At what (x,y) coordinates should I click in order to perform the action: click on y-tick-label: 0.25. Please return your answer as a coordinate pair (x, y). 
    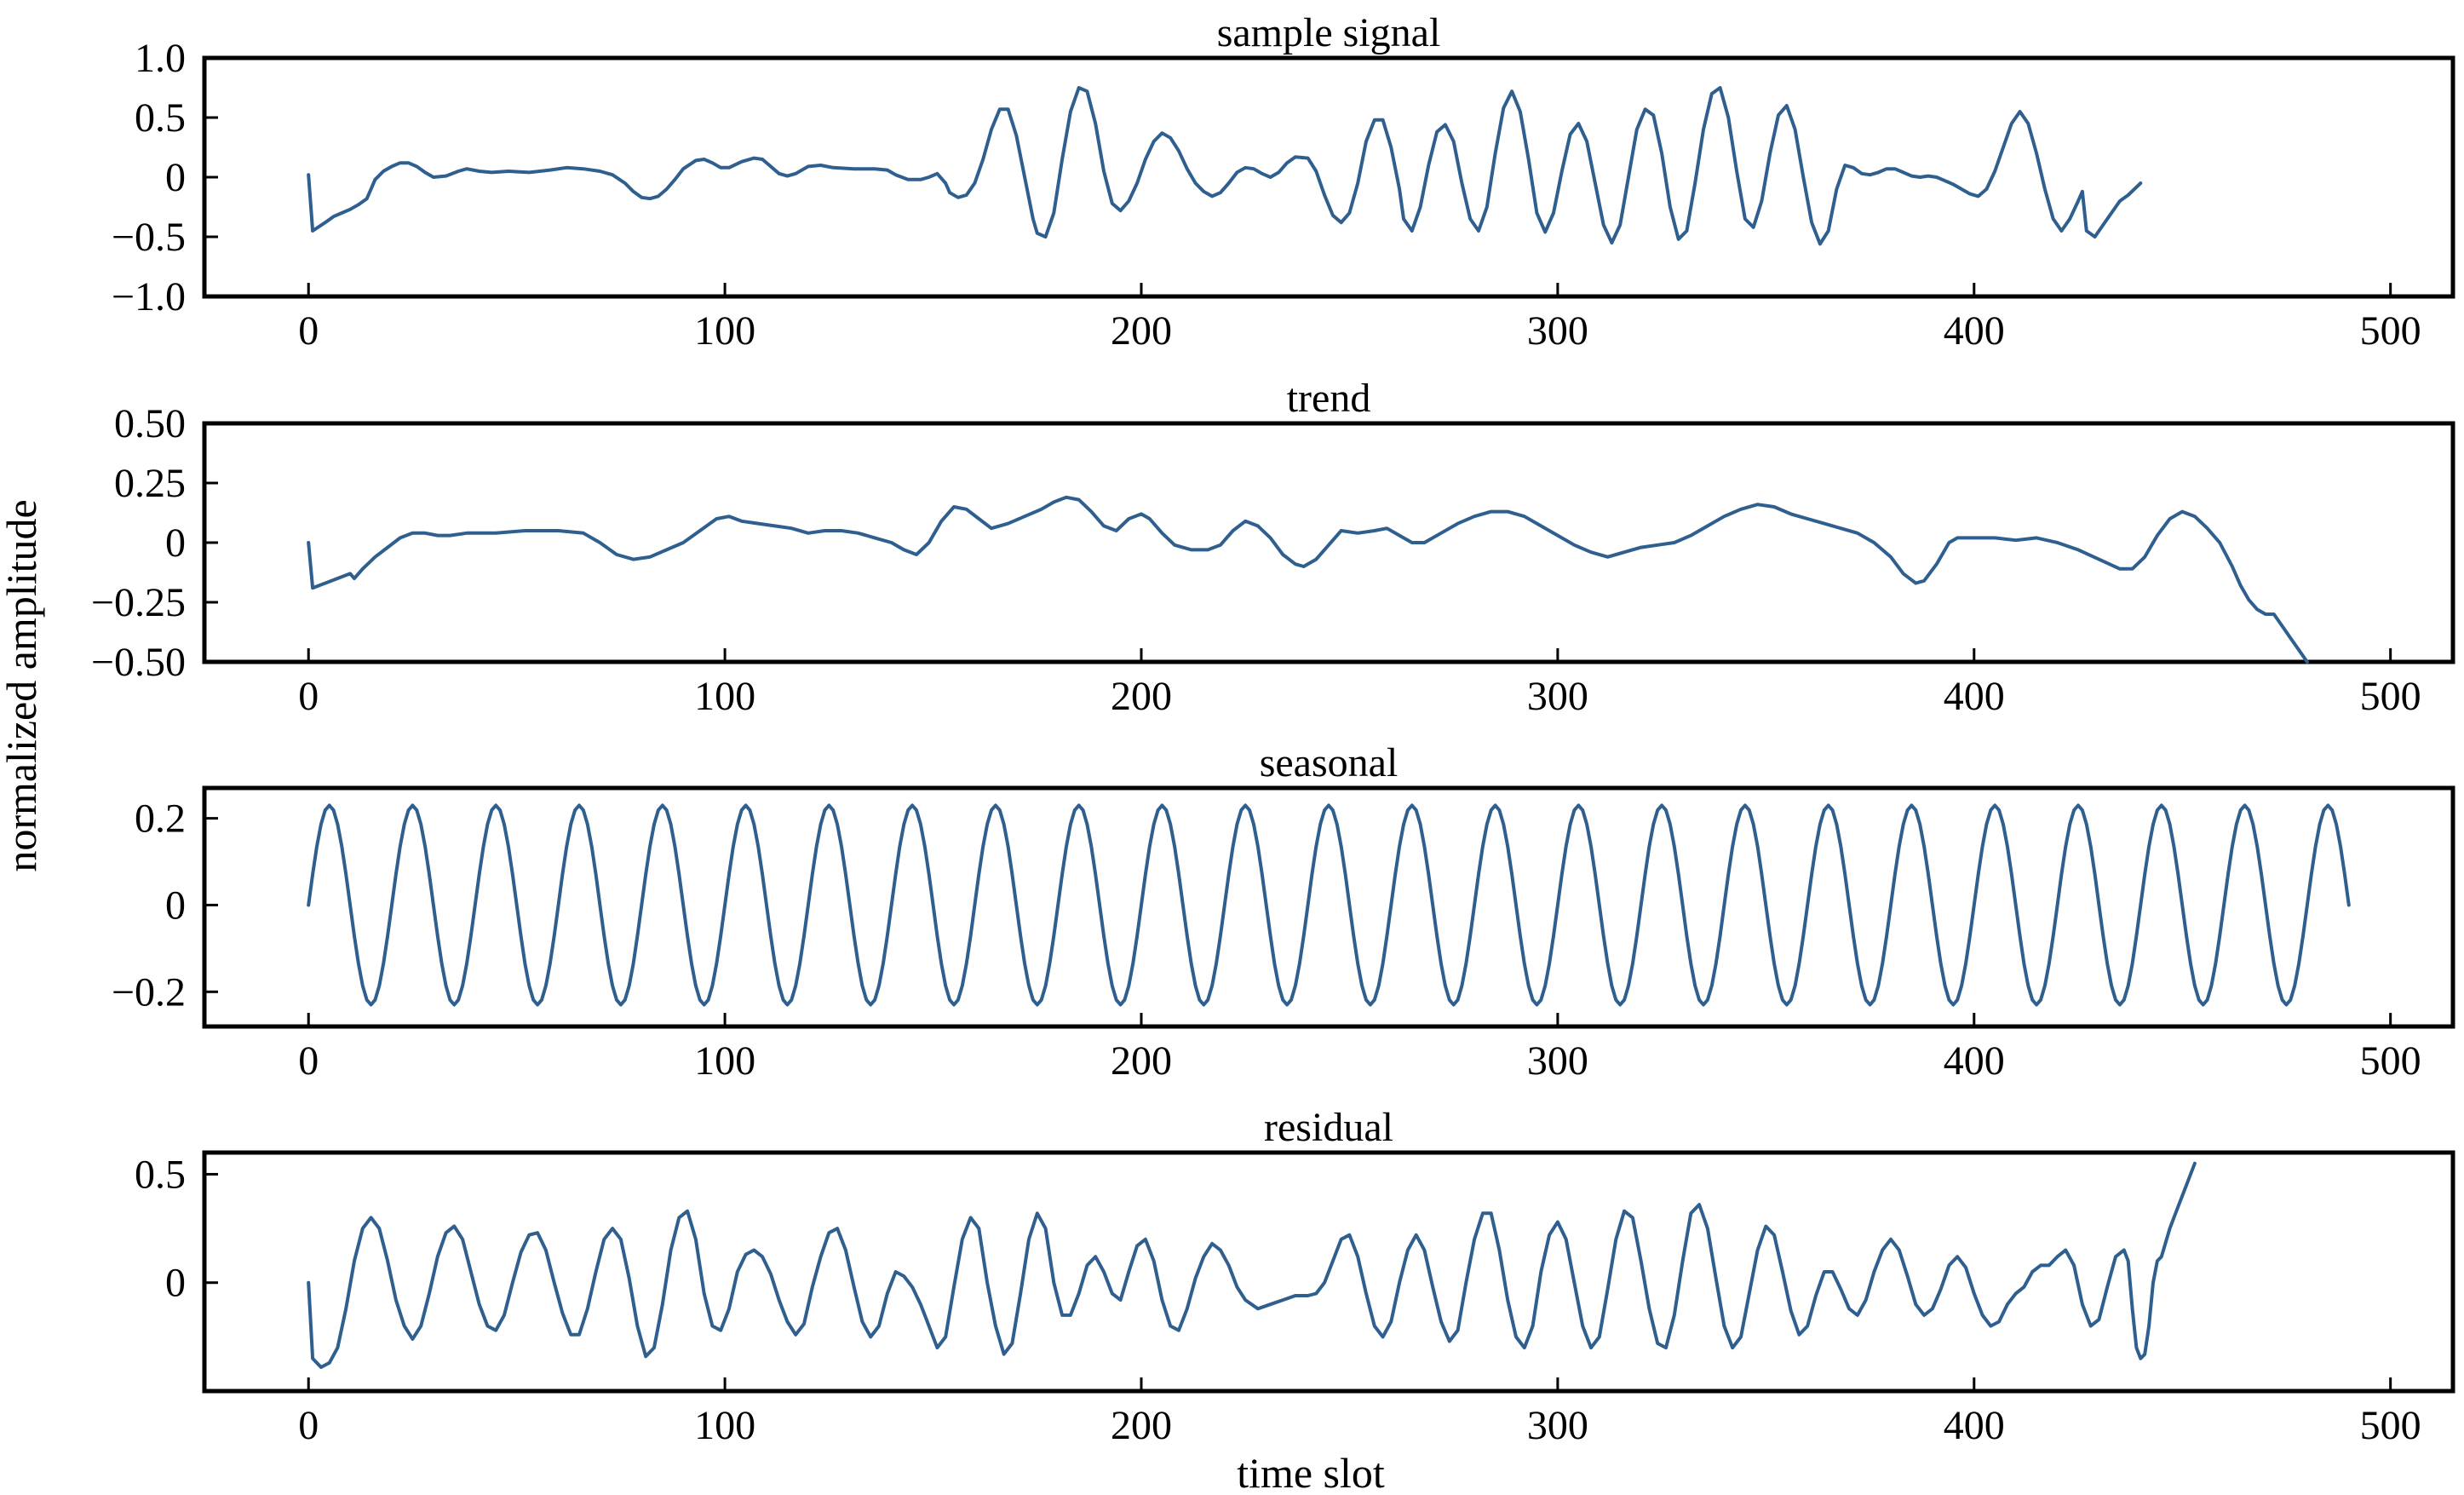
    Looking at the image, I should click on (150, 483).